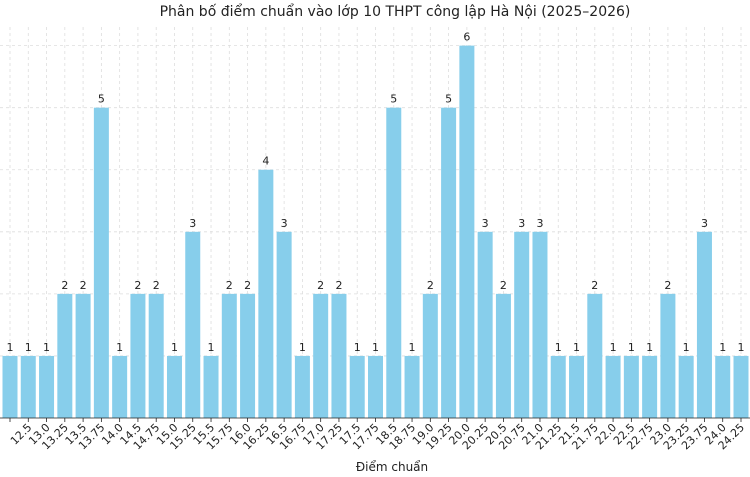 The image size is (750, 477). I want to click on x-axis-label: Điểm chuẩn, so click(392, 467).